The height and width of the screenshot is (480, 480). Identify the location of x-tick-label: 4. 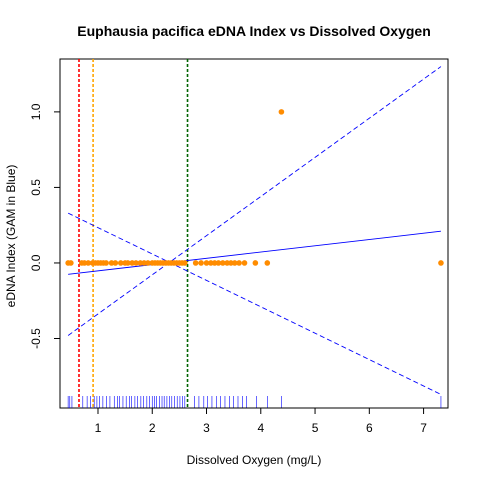
(260, 428).